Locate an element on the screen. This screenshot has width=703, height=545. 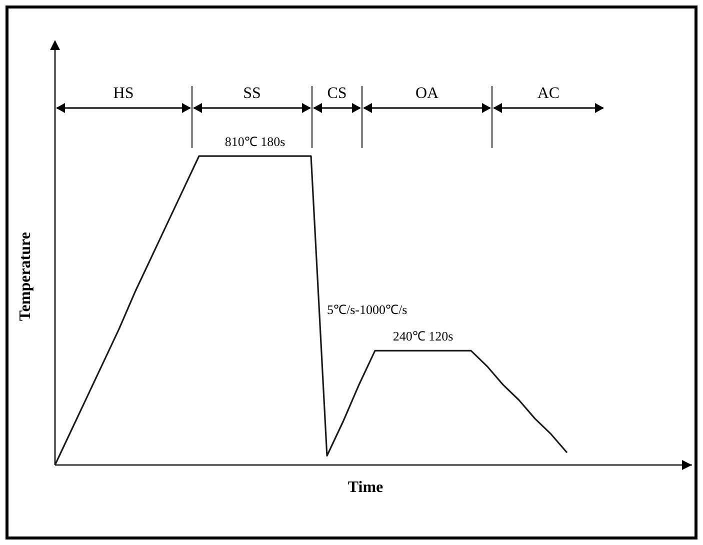
annotation: 5℃/s-1000℃/s is located at coordinates (367, 309).